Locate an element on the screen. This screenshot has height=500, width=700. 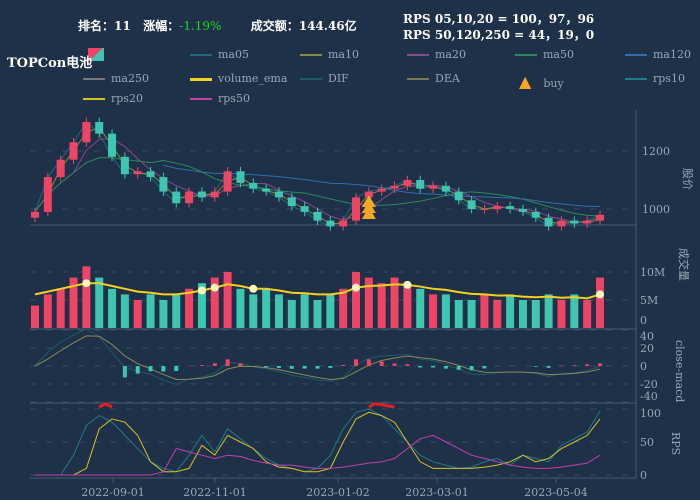
rps-short: RPS 05,10,20 = 100，97，96 is located at coordinates (499, 19).